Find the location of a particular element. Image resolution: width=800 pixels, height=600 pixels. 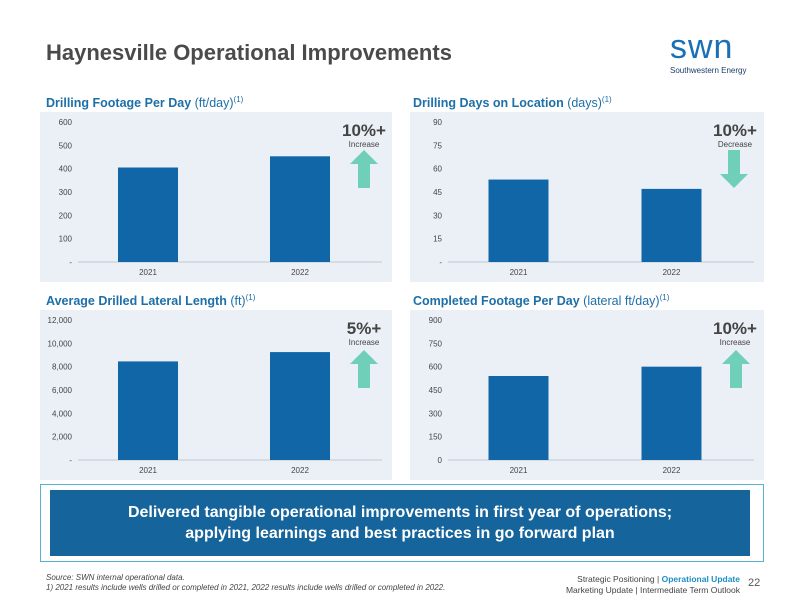

change-label: Decrease is located at coordinates (735, 144).